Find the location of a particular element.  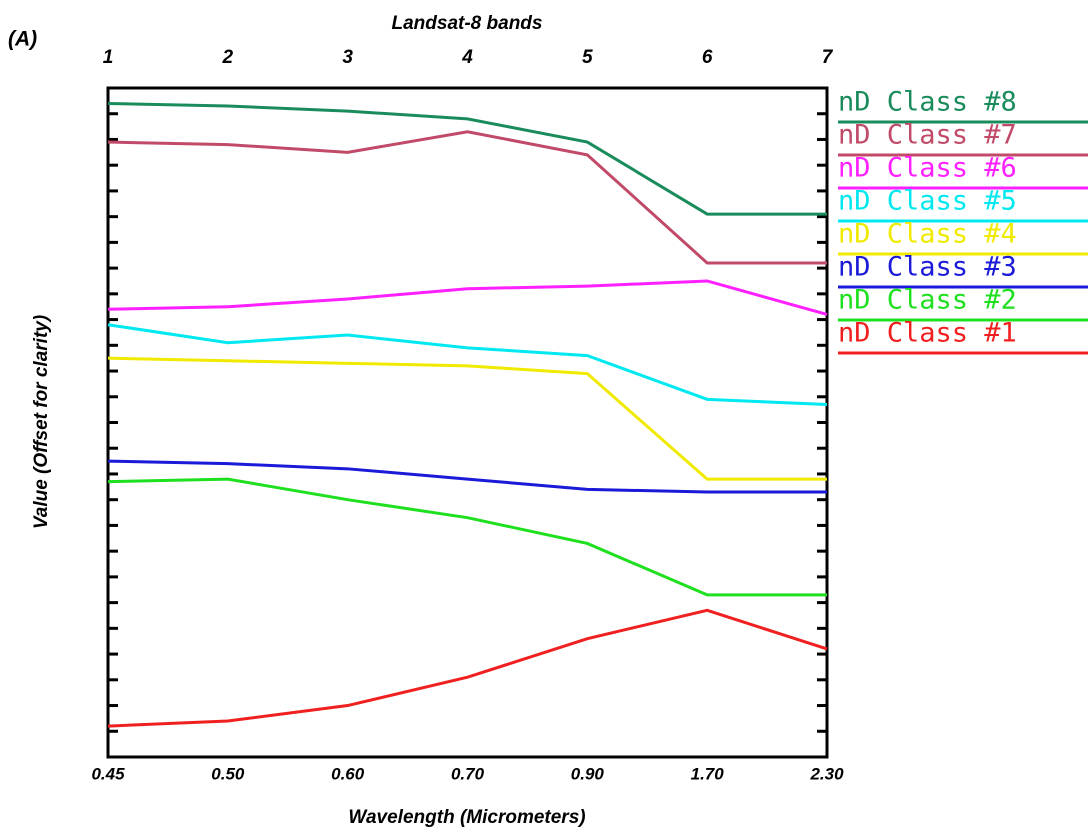

top-tick-label: 1 is located at coordinates (108, 57).